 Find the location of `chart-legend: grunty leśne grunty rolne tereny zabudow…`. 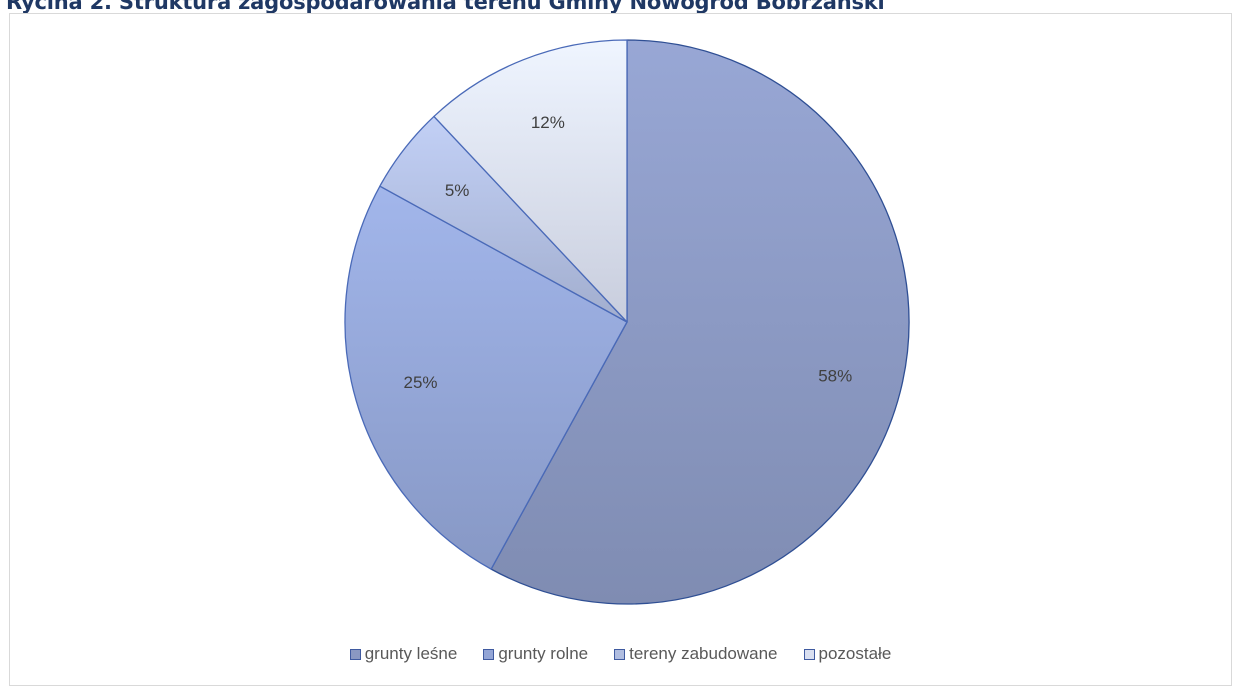

chart-legend: grunty leśne grunty rolne tereny zabudow… is located at coordinates (620, 654).